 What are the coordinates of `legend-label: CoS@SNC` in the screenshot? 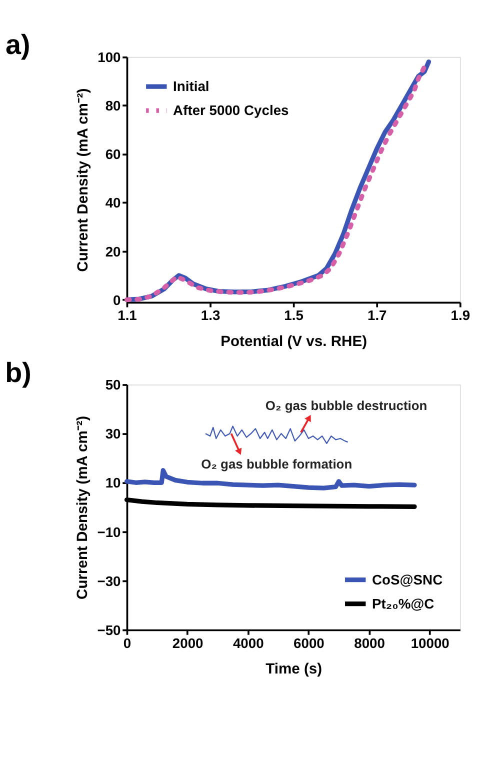 It's located at (407, 579).